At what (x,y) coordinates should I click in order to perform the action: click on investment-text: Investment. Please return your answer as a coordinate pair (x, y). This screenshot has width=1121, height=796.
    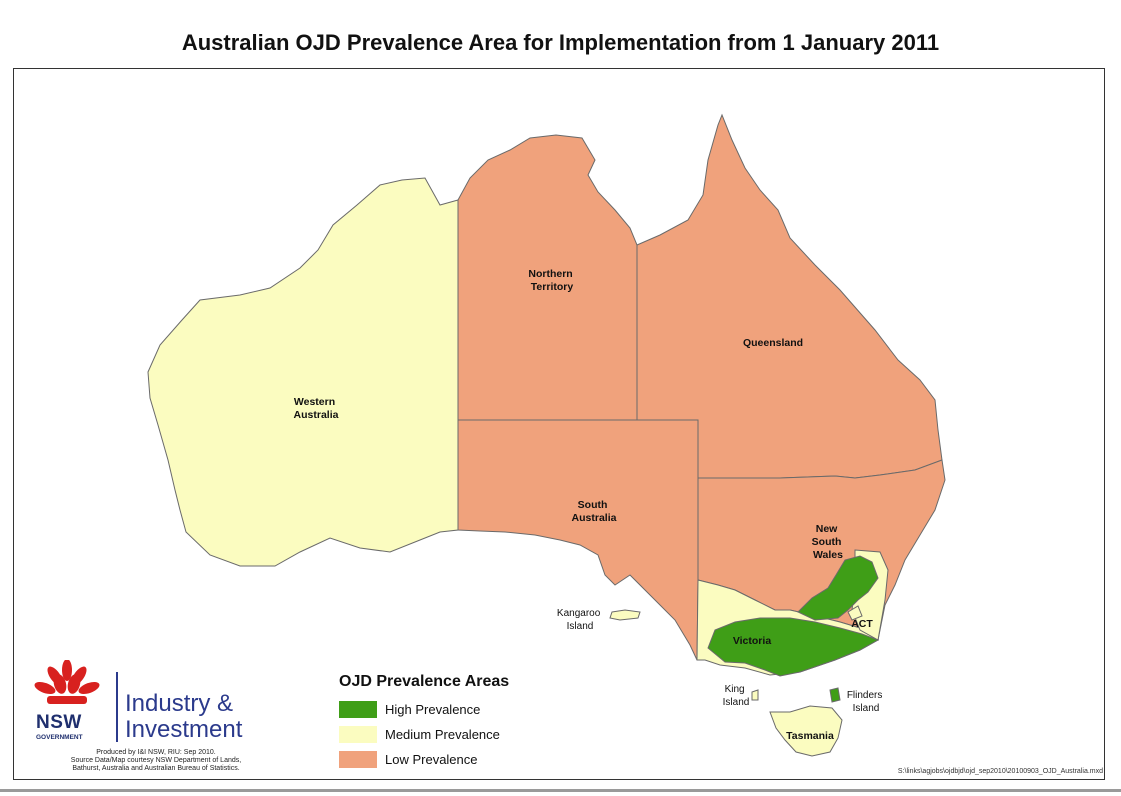
    Looking at the image, I should click on (184, 729).